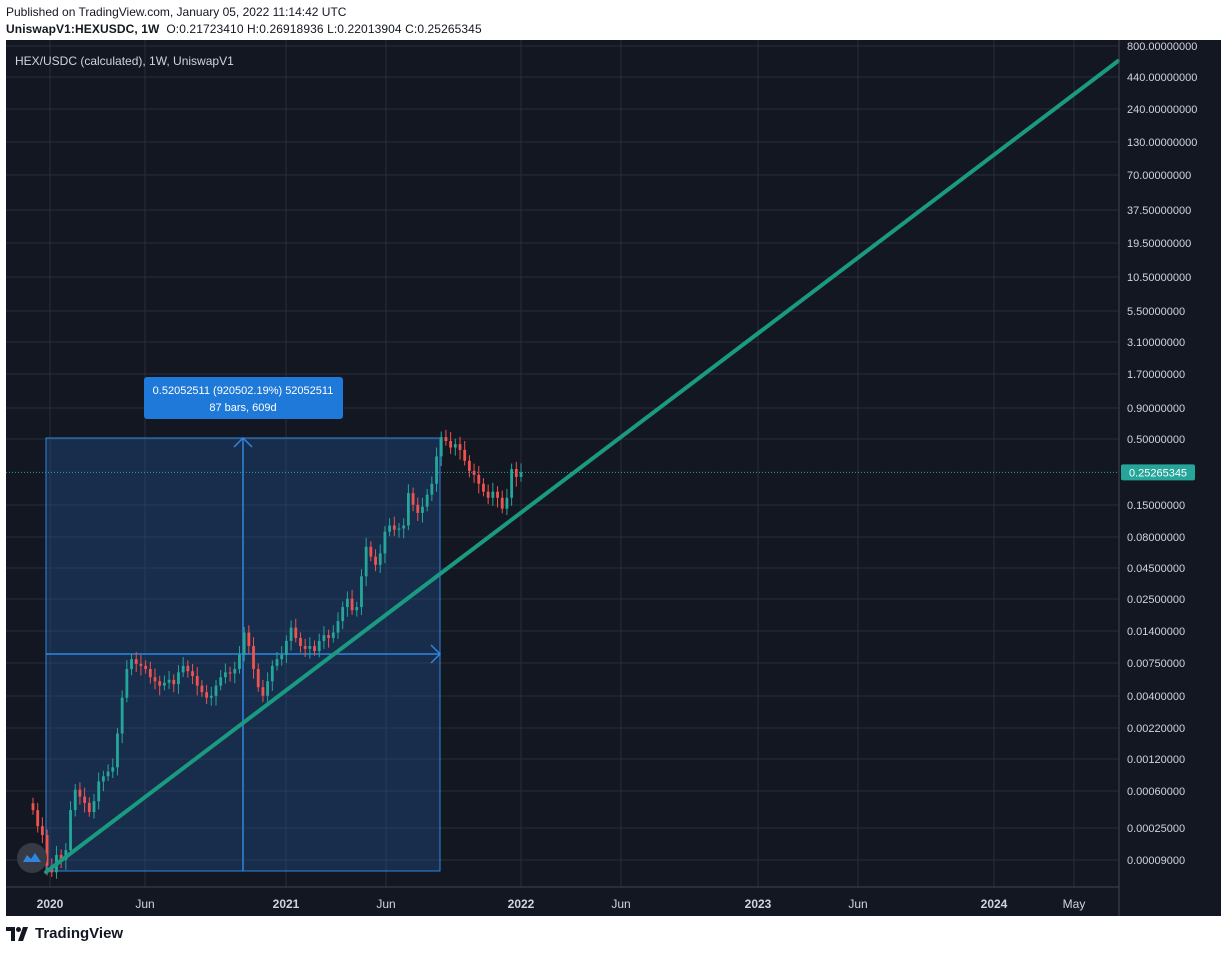  I want to click on price-tick-label: 0.00009000, so click(1156, 861).